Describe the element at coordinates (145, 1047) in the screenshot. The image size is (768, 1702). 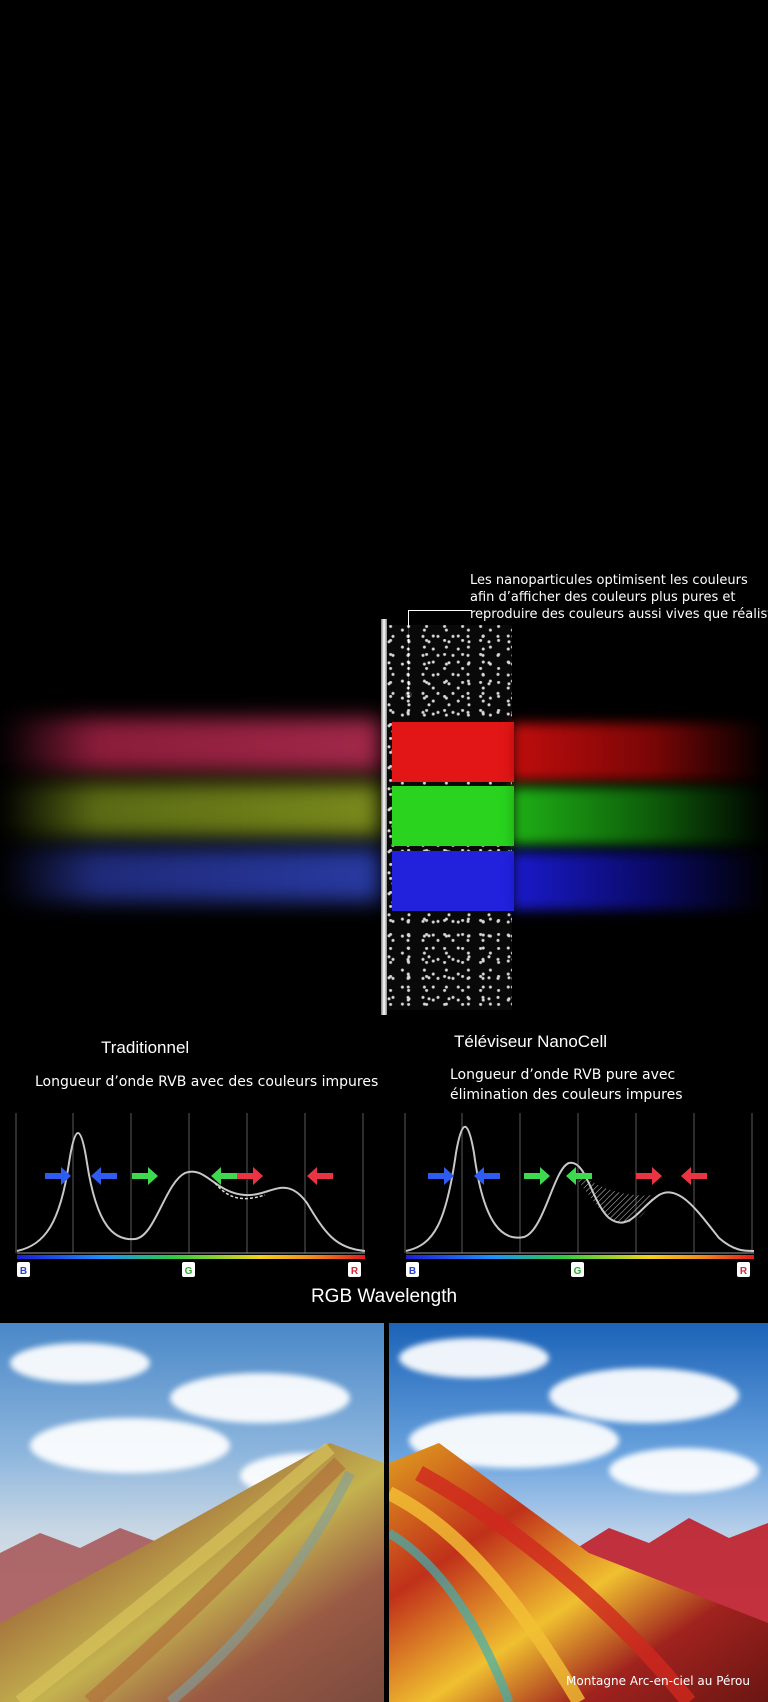
I see `traditional-title: Traditionnel` at that location.